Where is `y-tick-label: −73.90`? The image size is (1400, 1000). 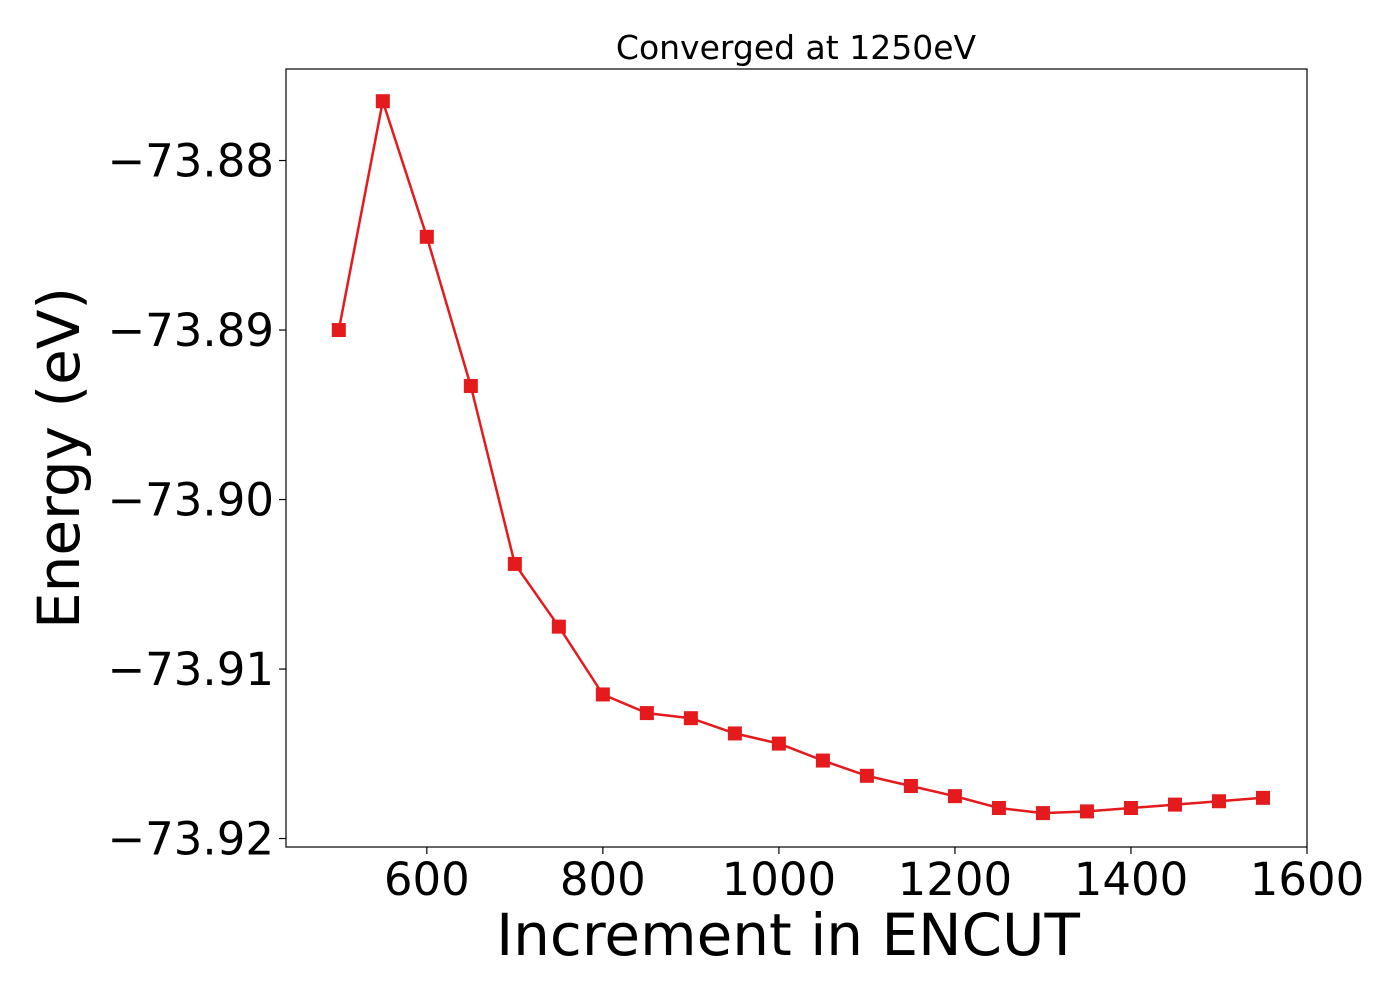
y-tick-label: −73.90 is located at coordinates (190, 500).